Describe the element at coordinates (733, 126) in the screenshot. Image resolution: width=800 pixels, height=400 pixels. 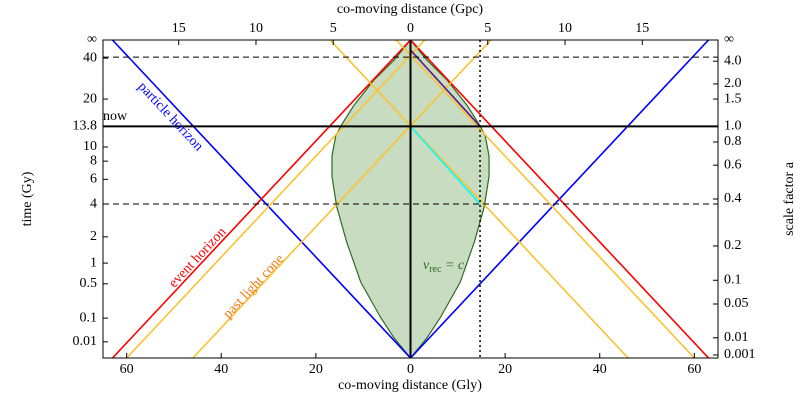
I see `y2-tick-label: 1.0` at that location.